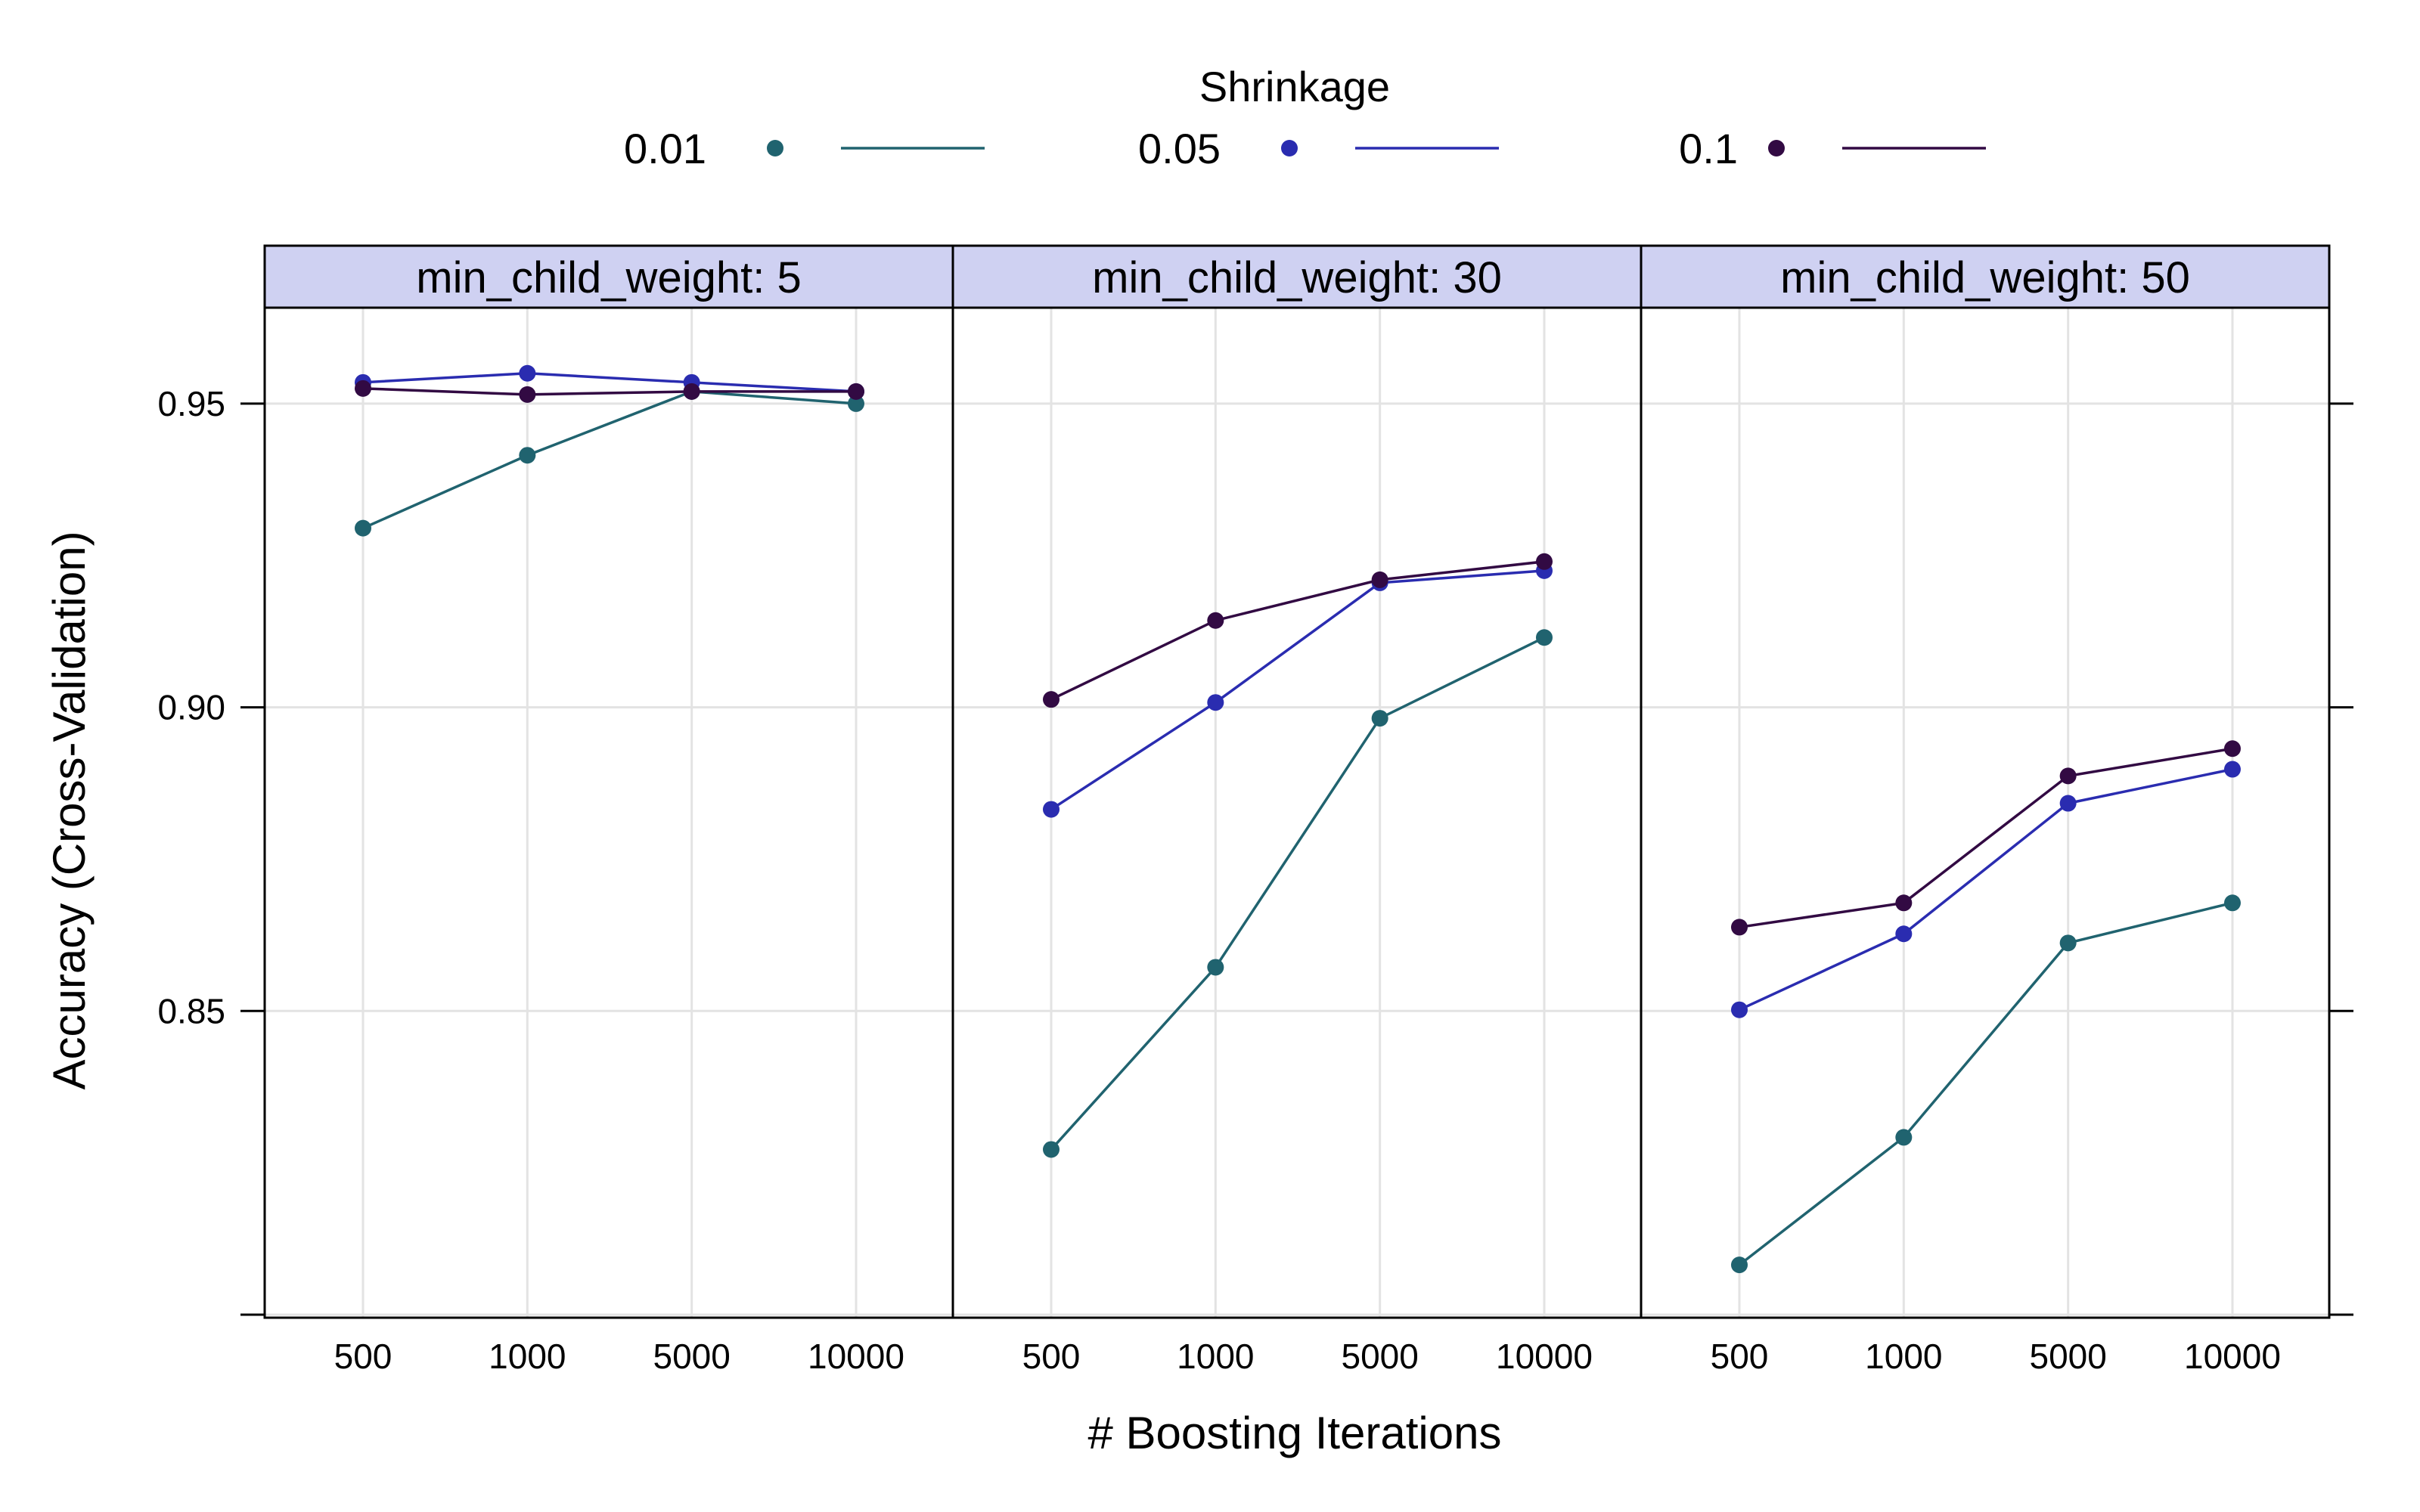  What do you see at coordinates (775, 148) in the screenshot?
I see `legend-marker-0.01` at bounding box center [775, 148].